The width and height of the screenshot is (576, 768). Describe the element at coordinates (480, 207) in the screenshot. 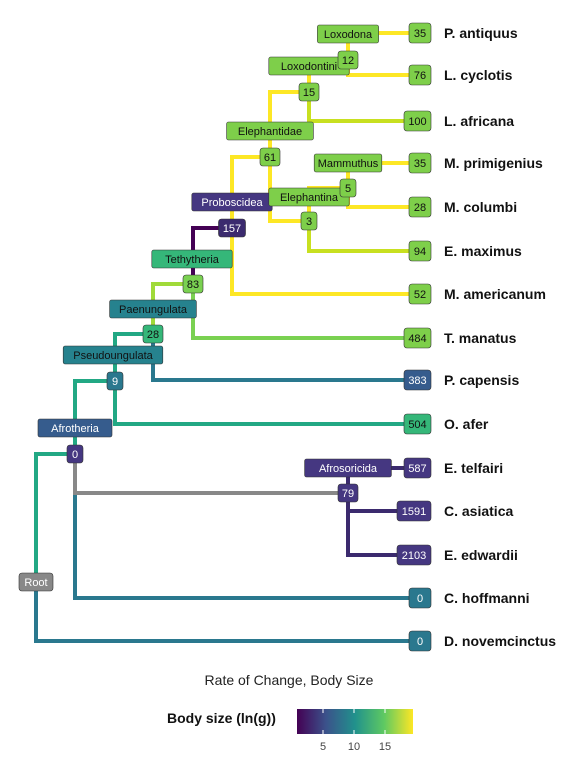

I see `tip-label-columbi: M. columbi` at that location.